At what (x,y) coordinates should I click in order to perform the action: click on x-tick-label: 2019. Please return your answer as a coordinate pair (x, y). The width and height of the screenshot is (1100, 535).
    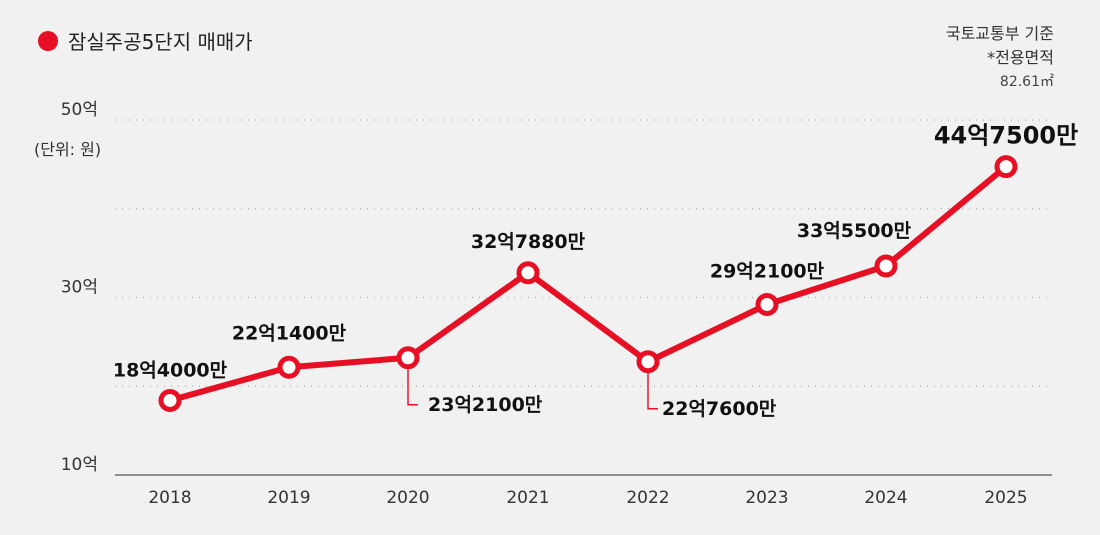
    Looking at the image, I should click on (288, 498).